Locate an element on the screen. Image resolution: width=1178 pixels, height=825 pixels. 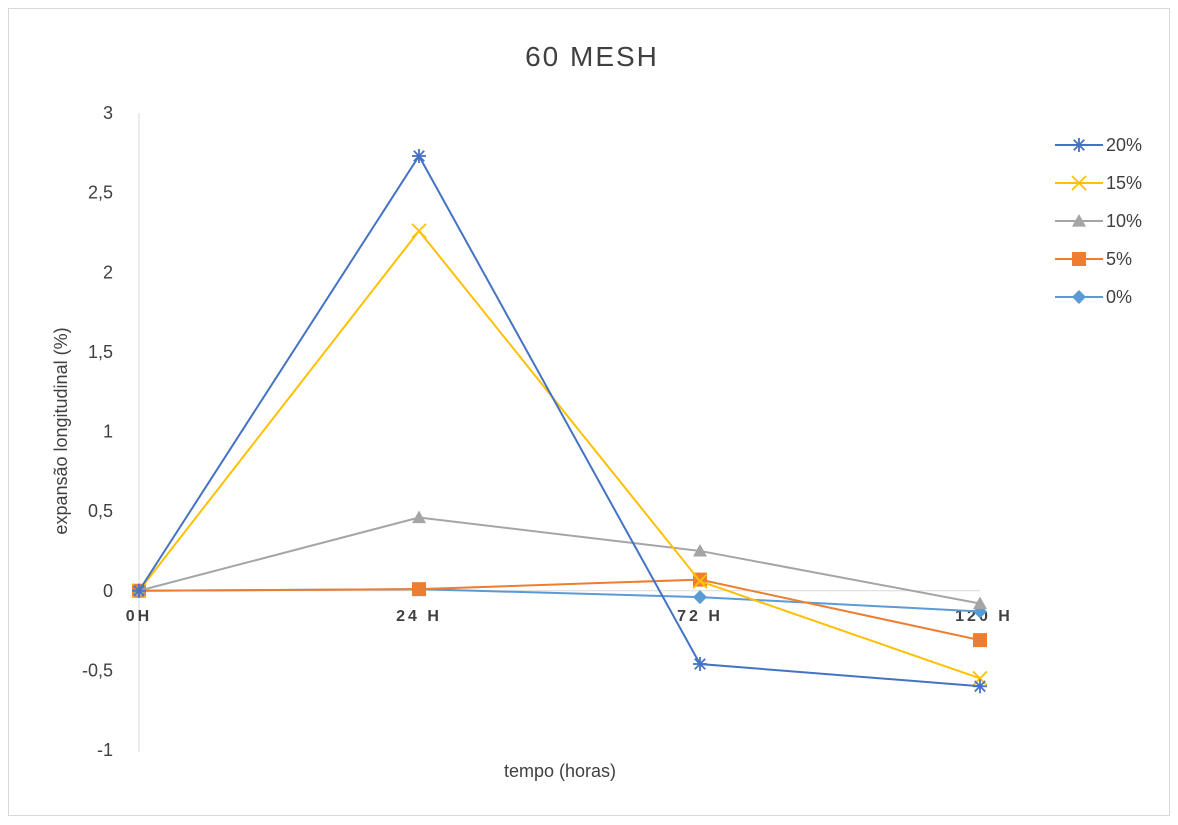
legend-item: 0% is located at coordinates (1093, 297).